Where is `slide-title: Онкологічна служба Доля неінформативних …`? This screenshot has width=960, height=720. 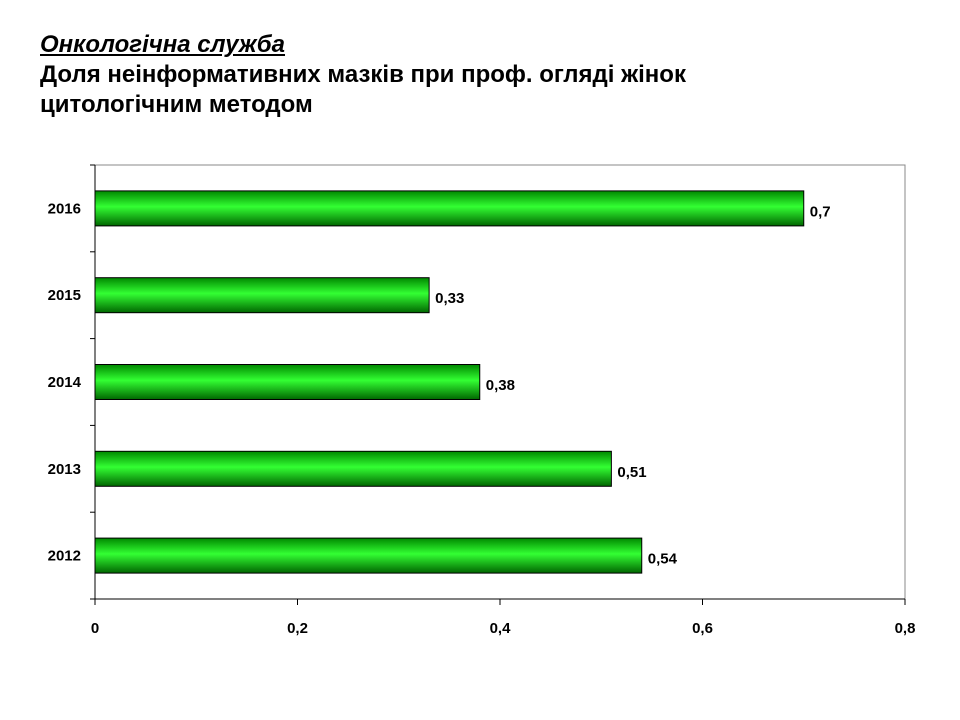
slide-title: Онкологічна служба Доля неінформативних … is located at coordinates (480, 75).